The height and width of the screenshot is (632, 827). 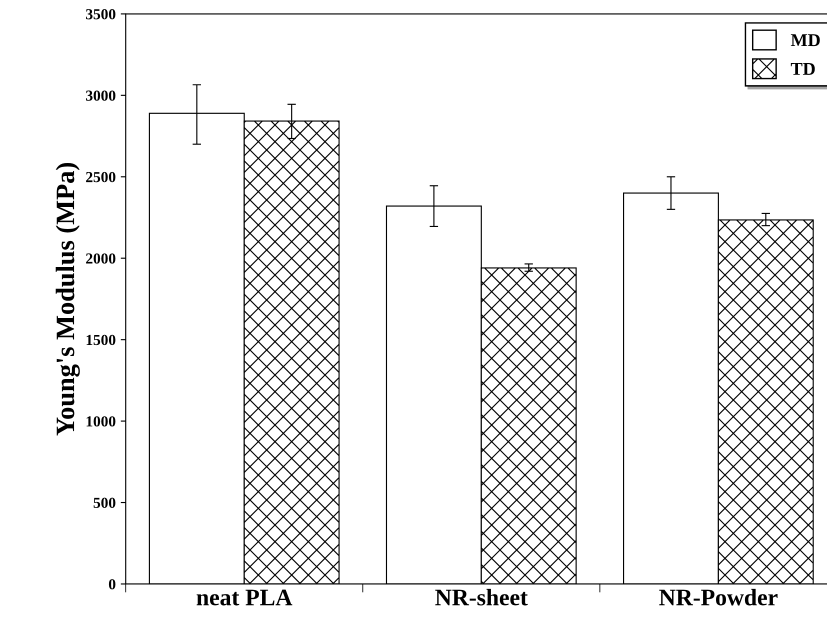 I want to click on x-tick-label: NR-Powder, so click(x=718, y=597).